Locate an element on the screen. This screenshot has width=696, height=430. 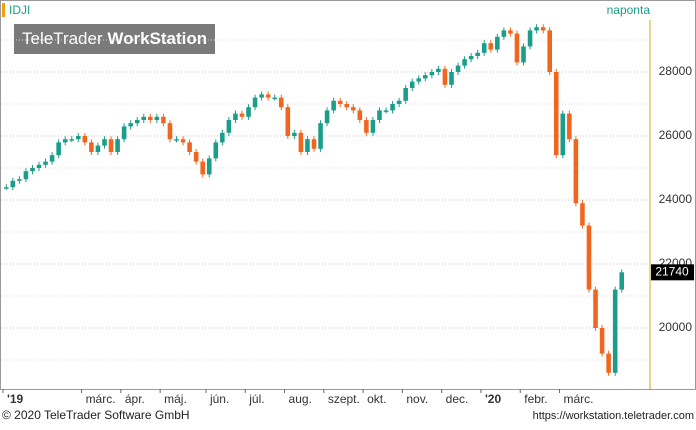
footer-left: © 2020 TeleTrader Software GmbH is located at coordinates (96, 415).